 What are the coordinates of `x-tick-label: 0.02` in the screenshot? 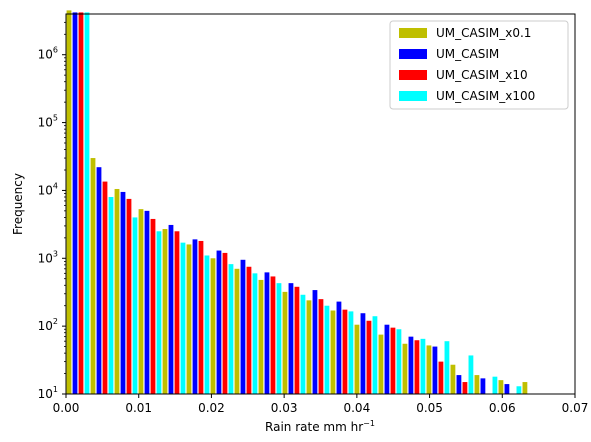 It's located at (211, 408).